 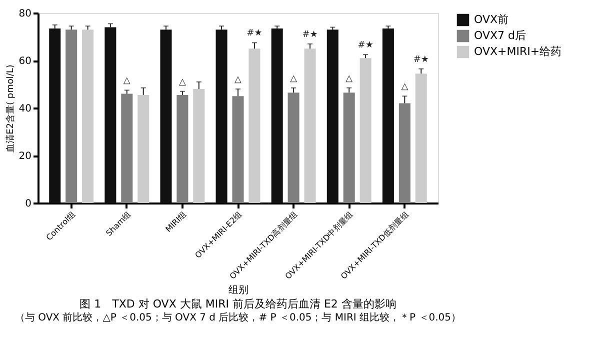 I want to click on y-tick-label: 80, so click(x=25, y=14).